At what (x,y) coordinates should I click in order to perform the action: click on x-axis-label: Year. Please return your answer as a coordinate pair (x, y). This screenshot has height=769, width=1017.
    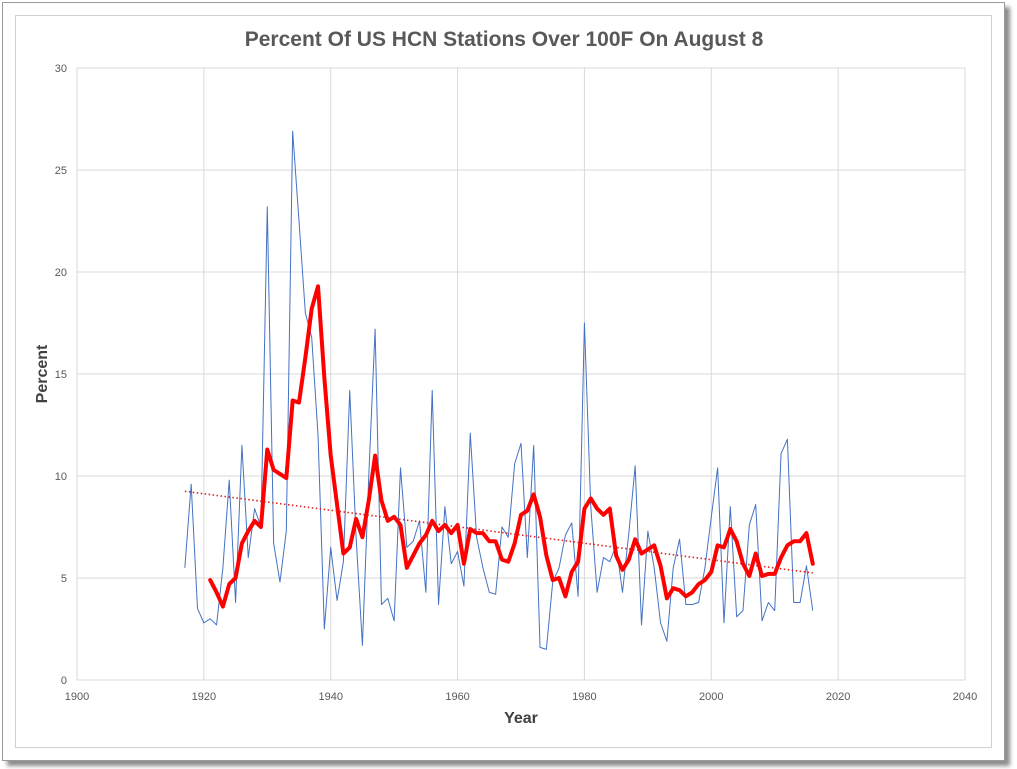
    Looking at the image, I should click on (521, 718).